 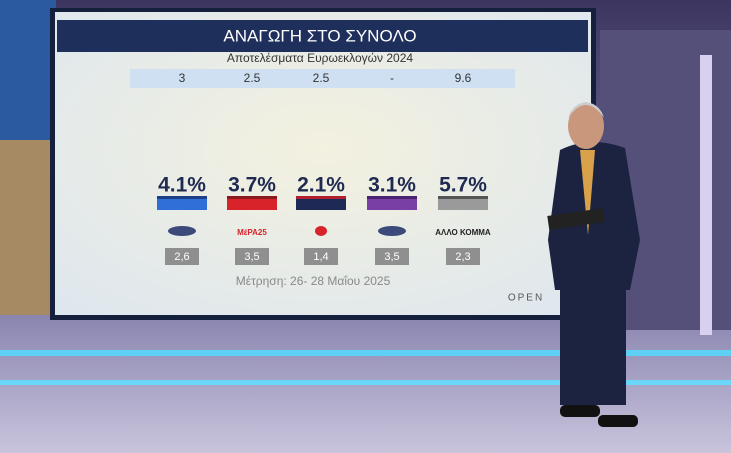 What do you see at coordinates (252, 185) in the screenshot?
I see `percent: 3.7%` at bounding box center [252, 185].